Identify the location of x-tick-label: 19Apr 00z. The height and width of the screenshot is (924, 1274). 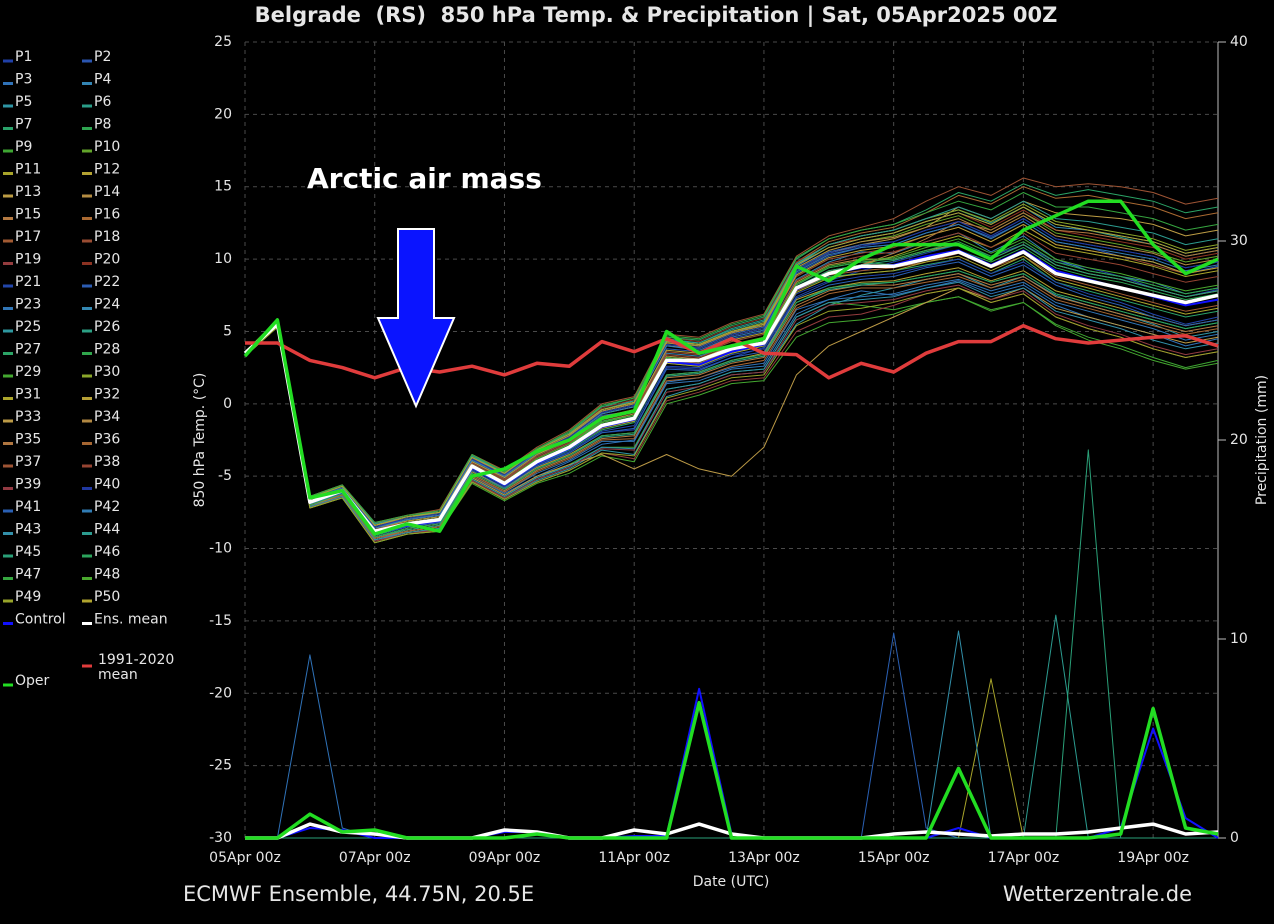
(1153, 858).